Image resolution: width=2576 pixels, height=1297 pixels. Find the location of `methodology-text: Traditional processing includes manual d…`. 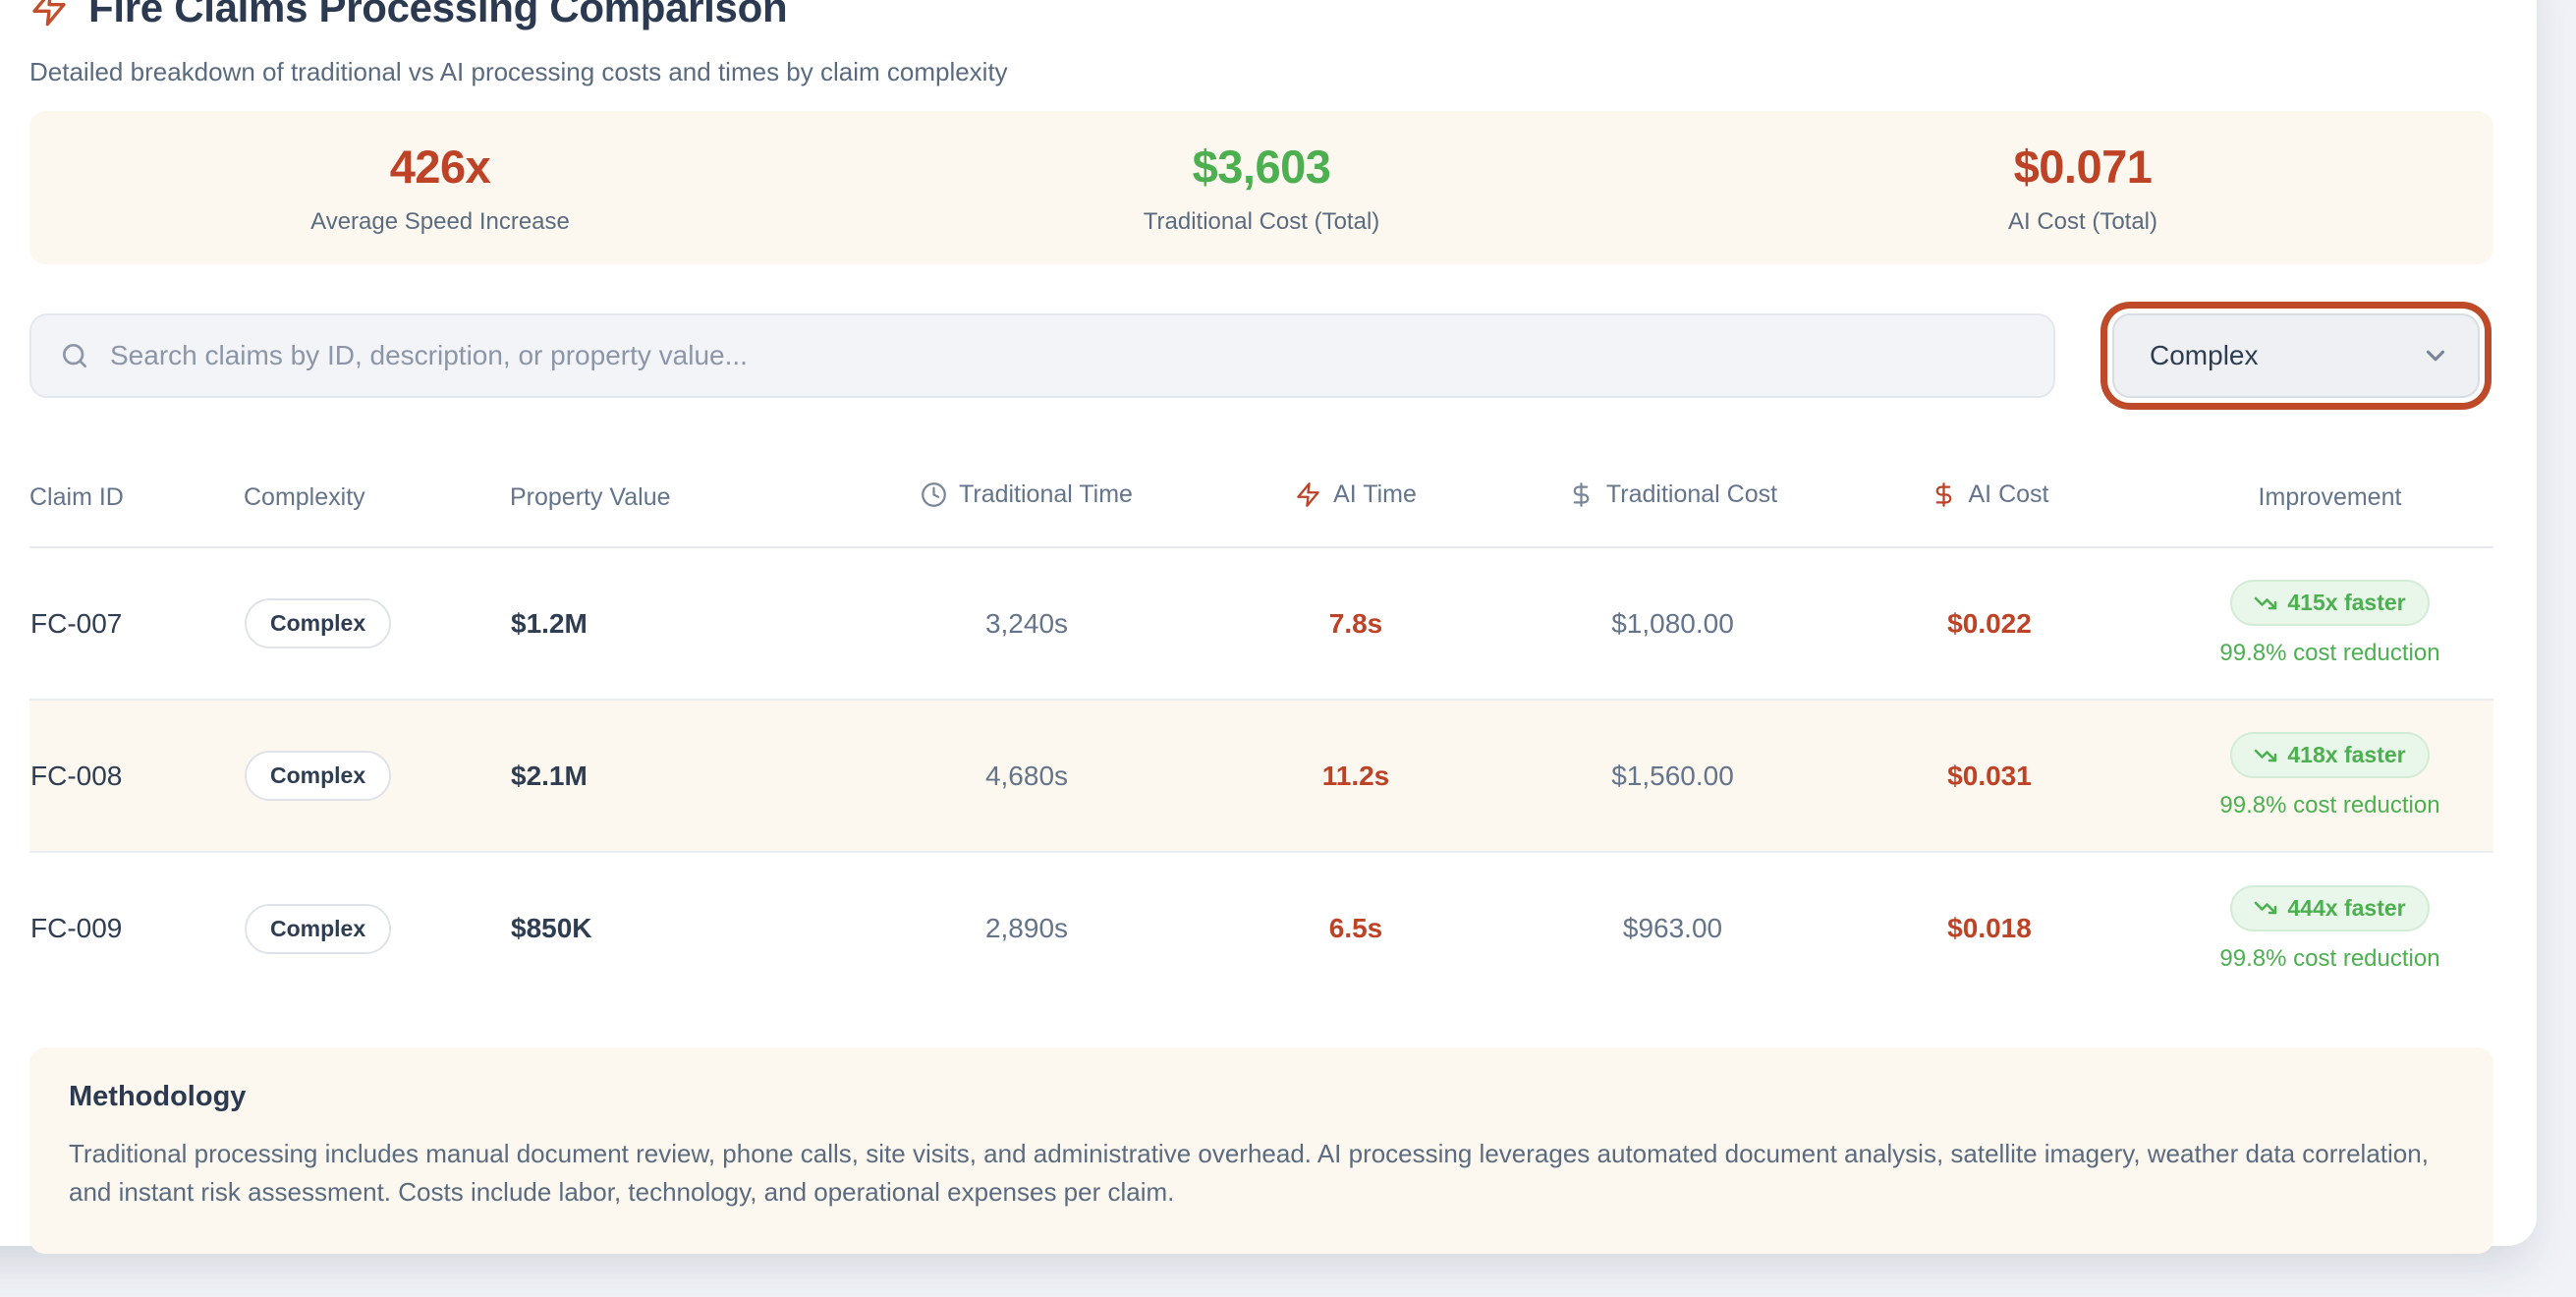

methodology-text: Traditional processing includes manual d… is located at coordinates (1249, 1173).